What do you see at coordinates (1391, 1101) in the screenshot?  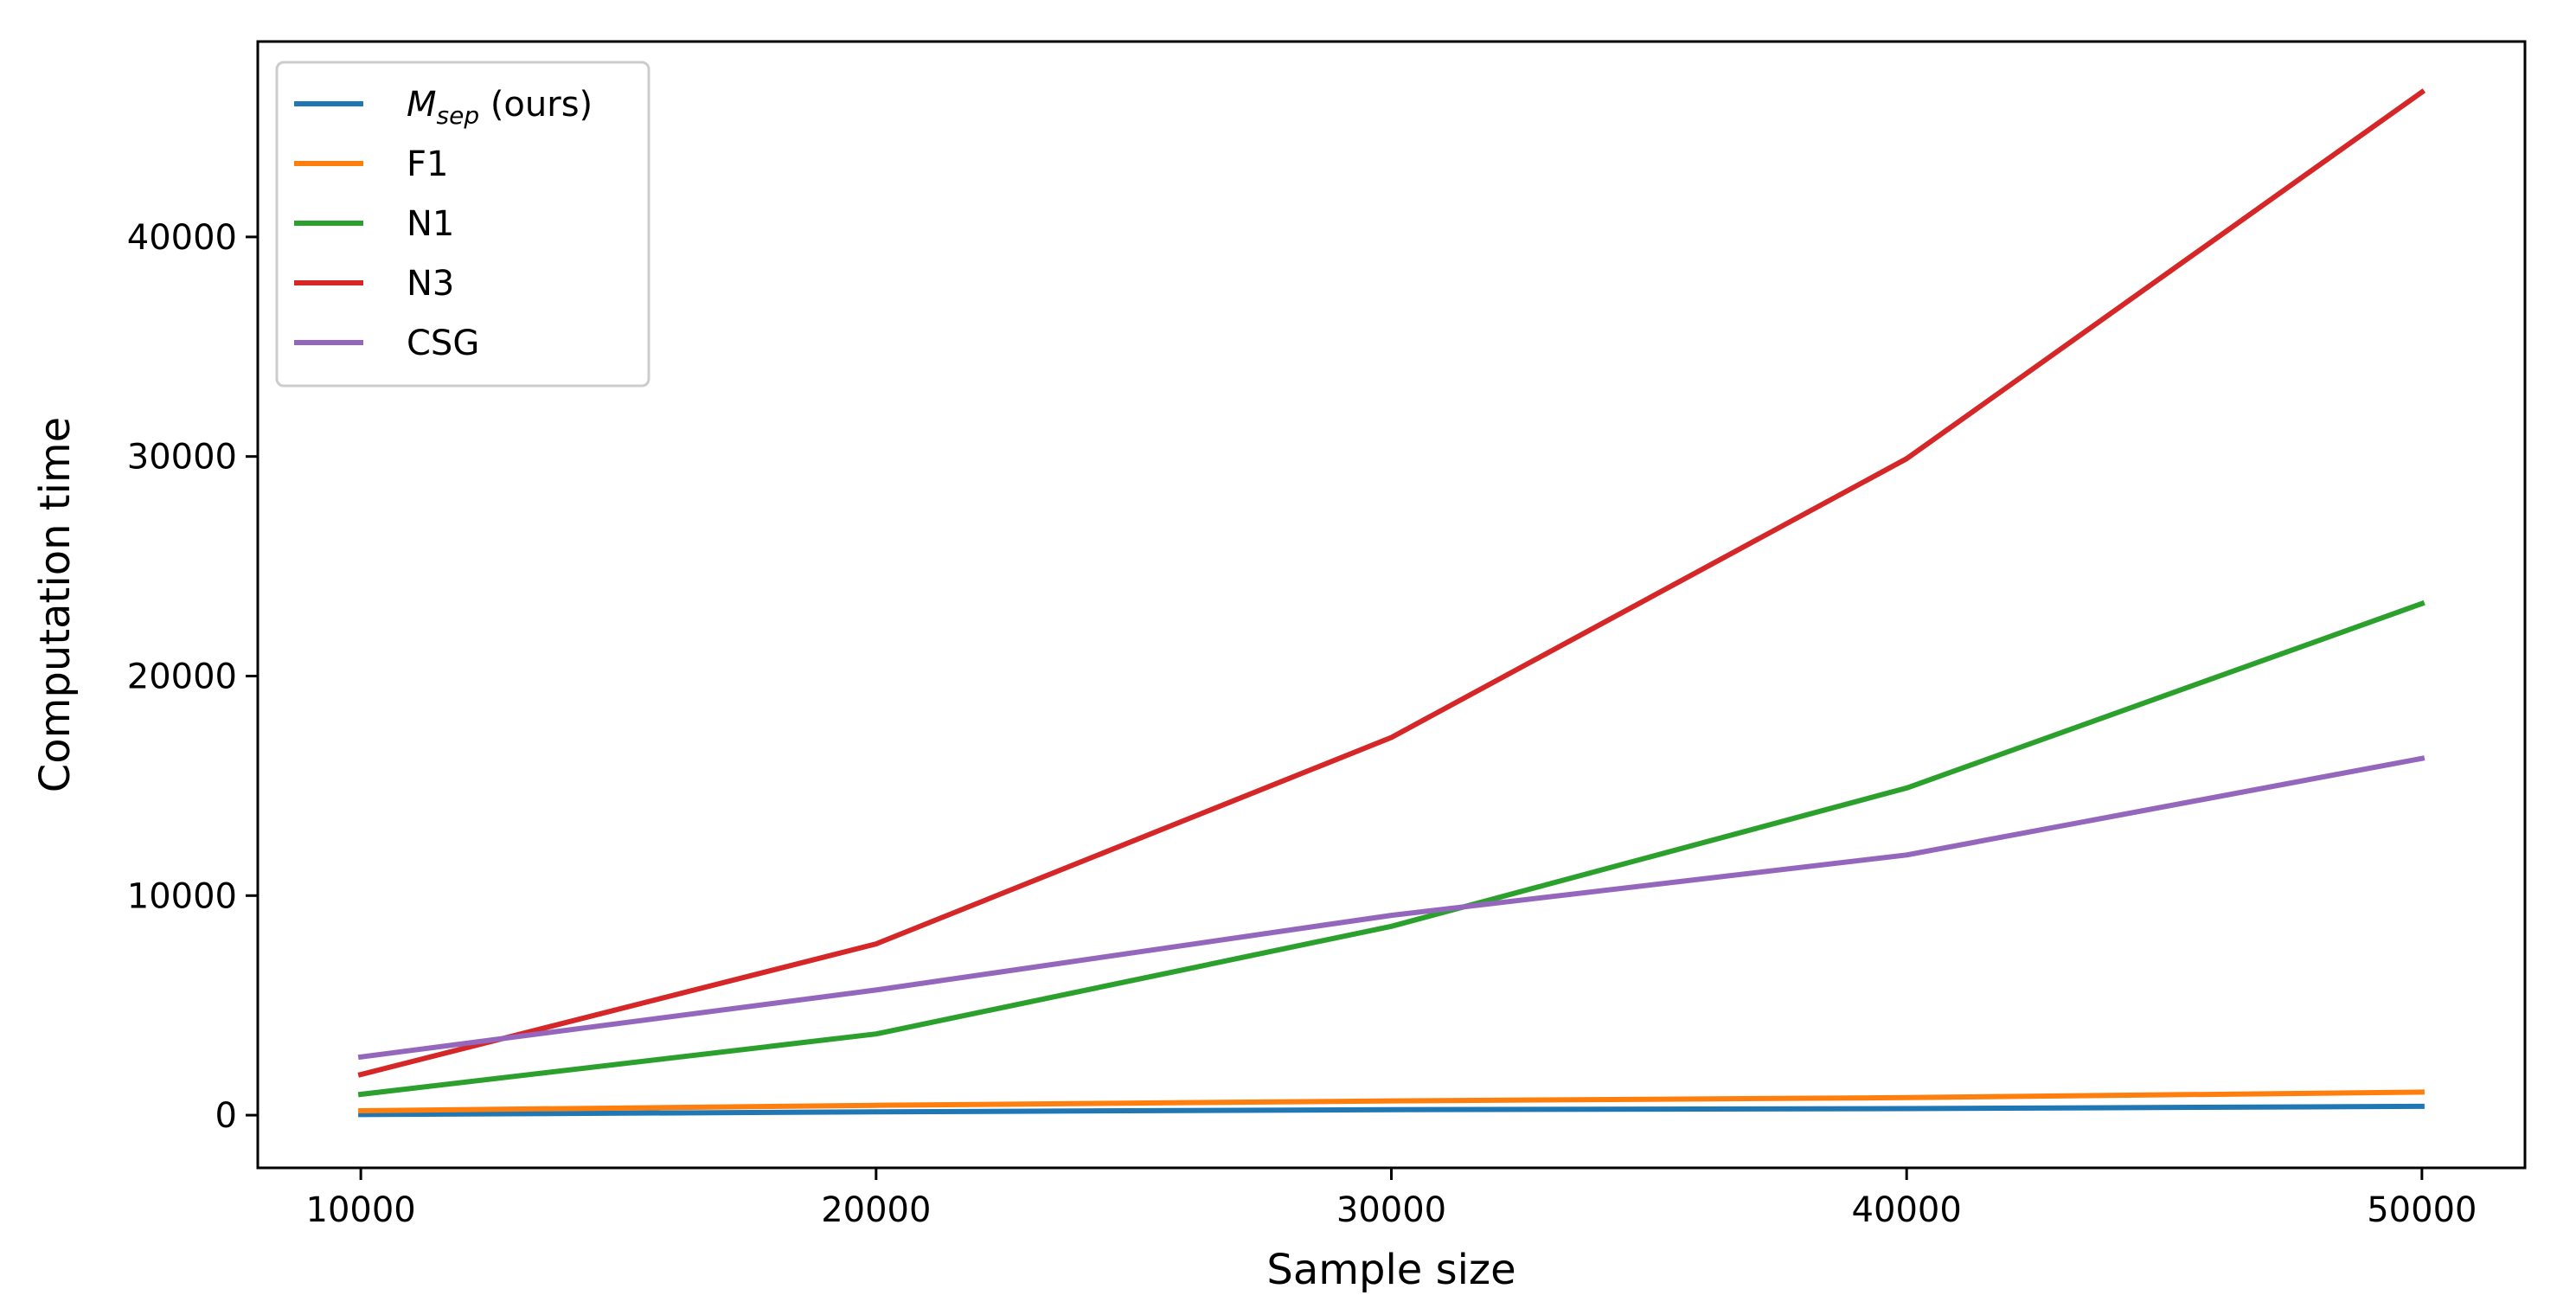 I see `series-line-f1` at bounding box center [1391, 1101].